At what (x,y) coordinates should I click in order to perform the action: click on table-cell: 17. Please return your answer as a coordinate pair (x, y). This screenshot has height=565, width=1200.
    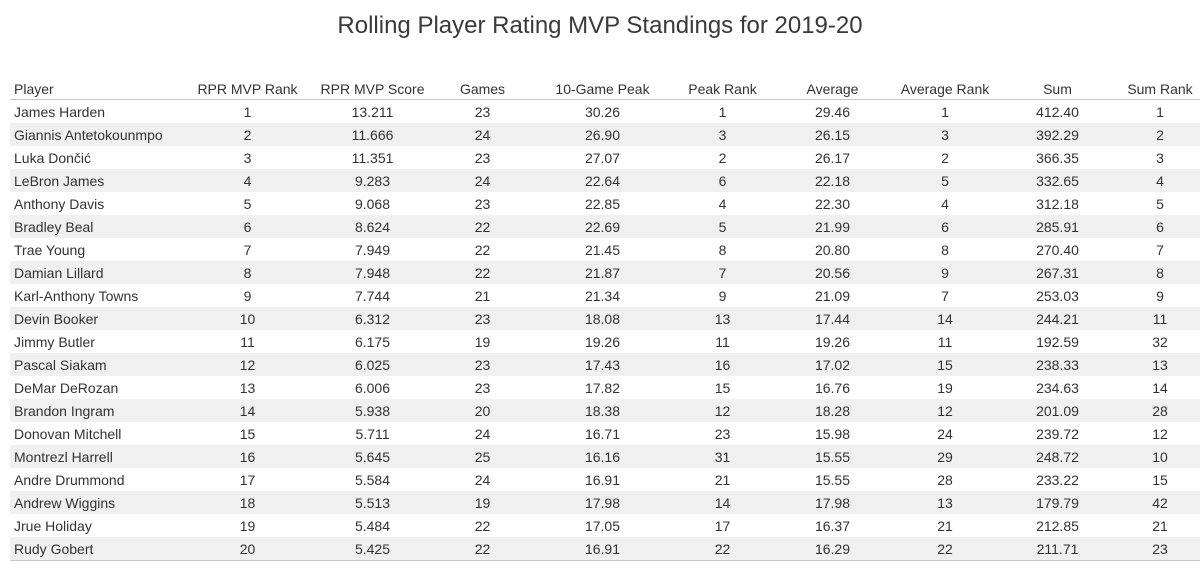
    Looking at the image, I should click on (247, 479).